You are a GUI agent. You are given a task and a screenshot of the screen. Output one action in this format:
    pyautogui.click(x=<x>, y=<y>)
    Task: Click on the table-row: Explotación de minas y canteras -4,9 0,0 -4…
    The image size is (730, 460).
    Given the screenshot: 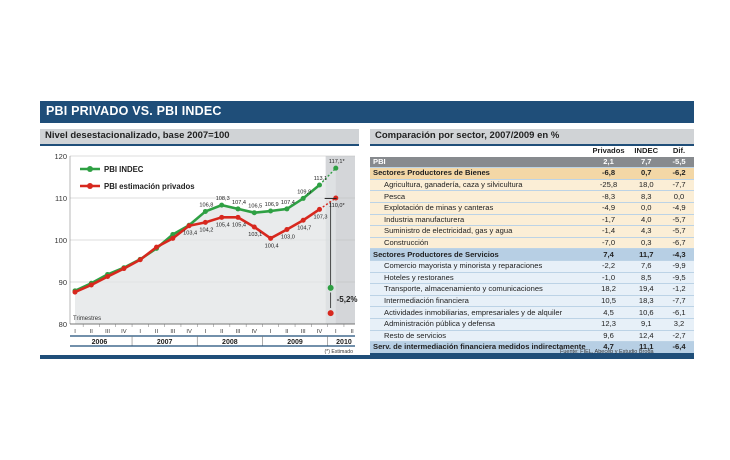 What is the action you would take?
    pyautogui.click(x=532, y=208)
    